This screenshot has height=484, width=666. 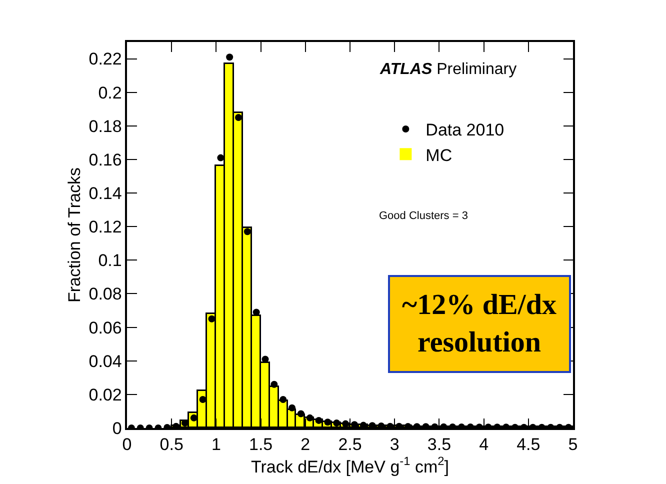 What do you see at coordinates (172, 444) in the screenshot?
I see `x-tick-label: 0.5` at bounding box center [172, 444].